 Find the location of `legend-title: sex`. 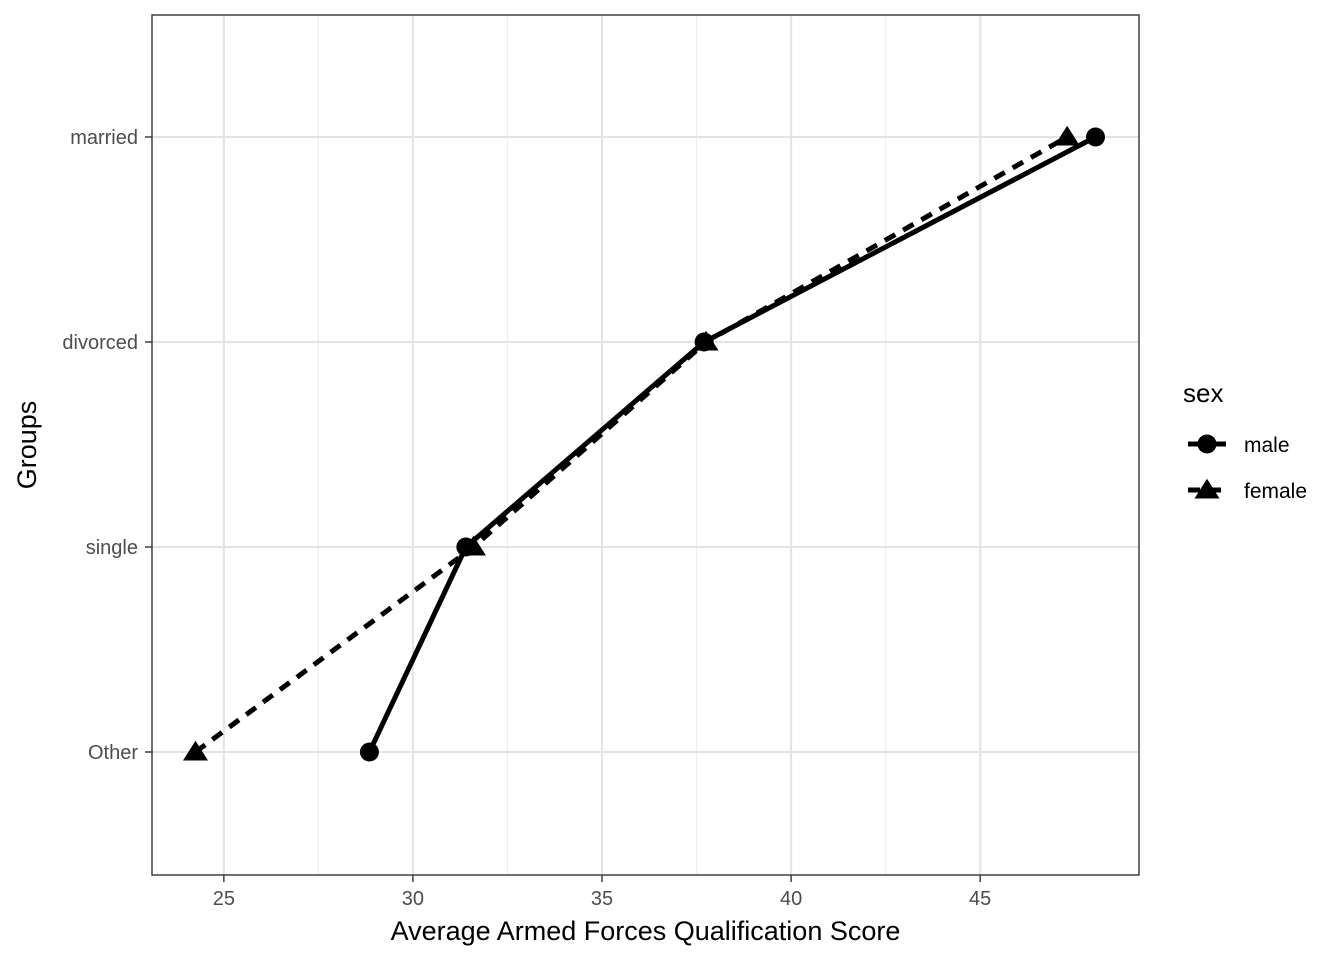

legend-title: sex is located at coordinates (1203, 393).